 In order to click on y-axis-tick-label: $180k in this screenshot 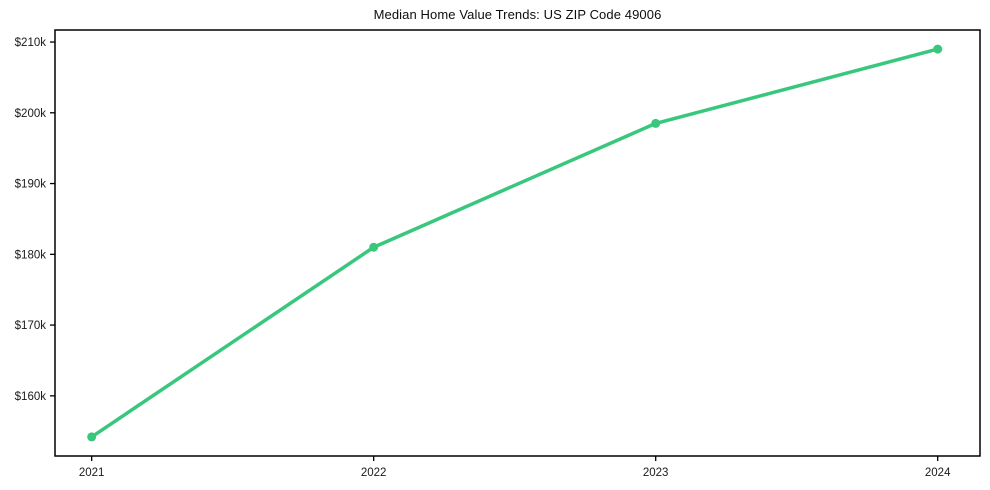, I will do `click(31, 255)`.